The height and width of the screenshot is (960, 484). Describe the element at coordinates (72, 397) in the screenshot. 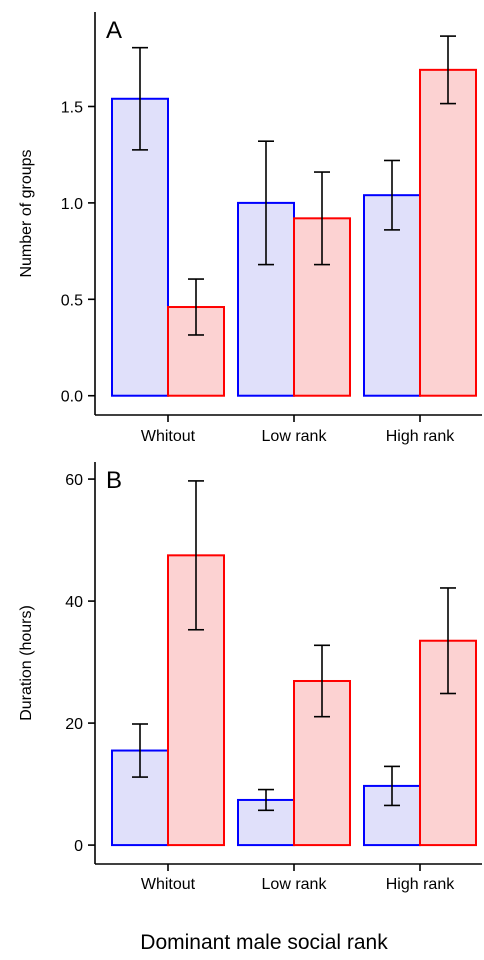

I see `y-tick-label: 0.0` at that location.